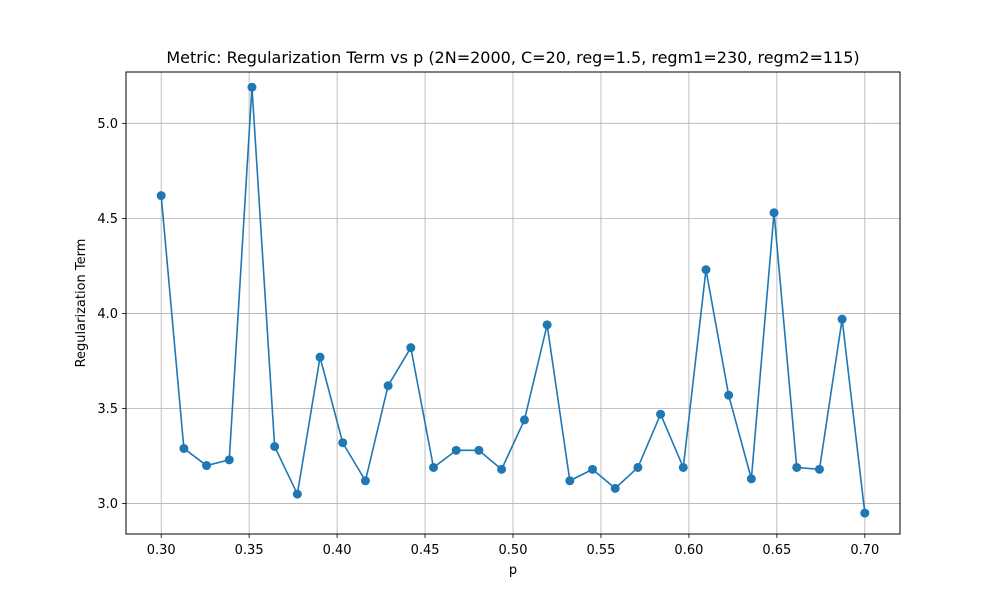  What do you see at coordinates (864, 550) in the screenshot?
I see `x-tick-label: 0.70` at bounding box center [864, 550].